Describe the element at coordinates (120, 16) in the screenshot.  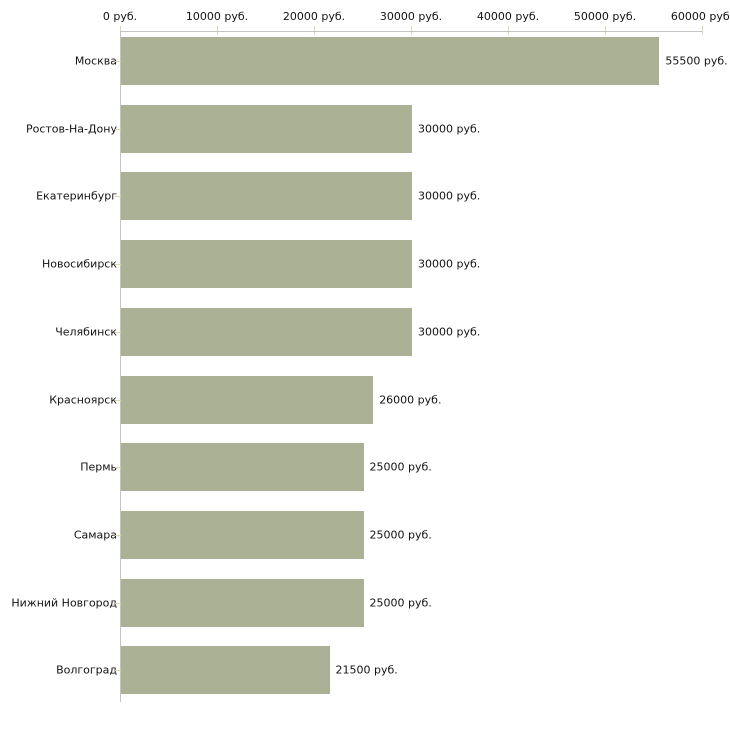
I see `x-axis-tick-label: 0 руб.` at that location.